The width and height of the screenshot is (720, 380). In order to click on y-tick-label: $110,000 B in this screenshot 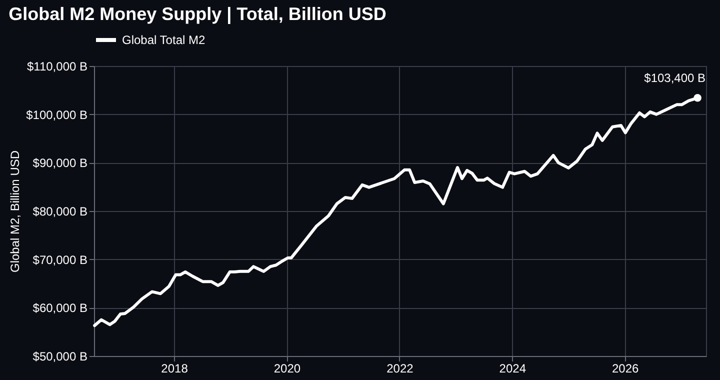, I will do `click(57, 67)`.